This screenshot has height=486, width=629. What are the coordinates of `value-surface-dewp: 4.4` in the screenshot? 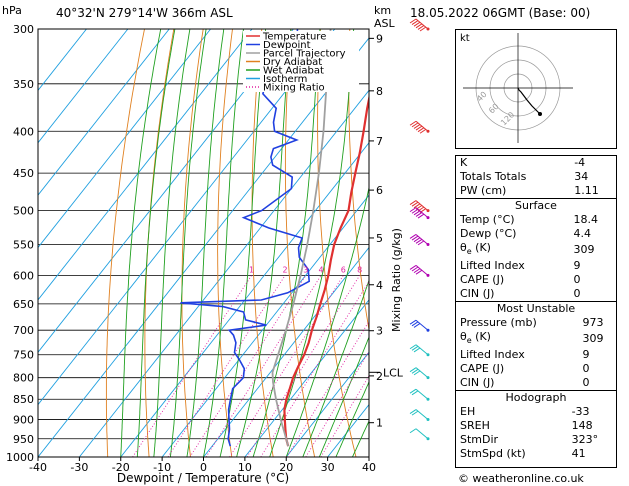 It's located at (582, 233).